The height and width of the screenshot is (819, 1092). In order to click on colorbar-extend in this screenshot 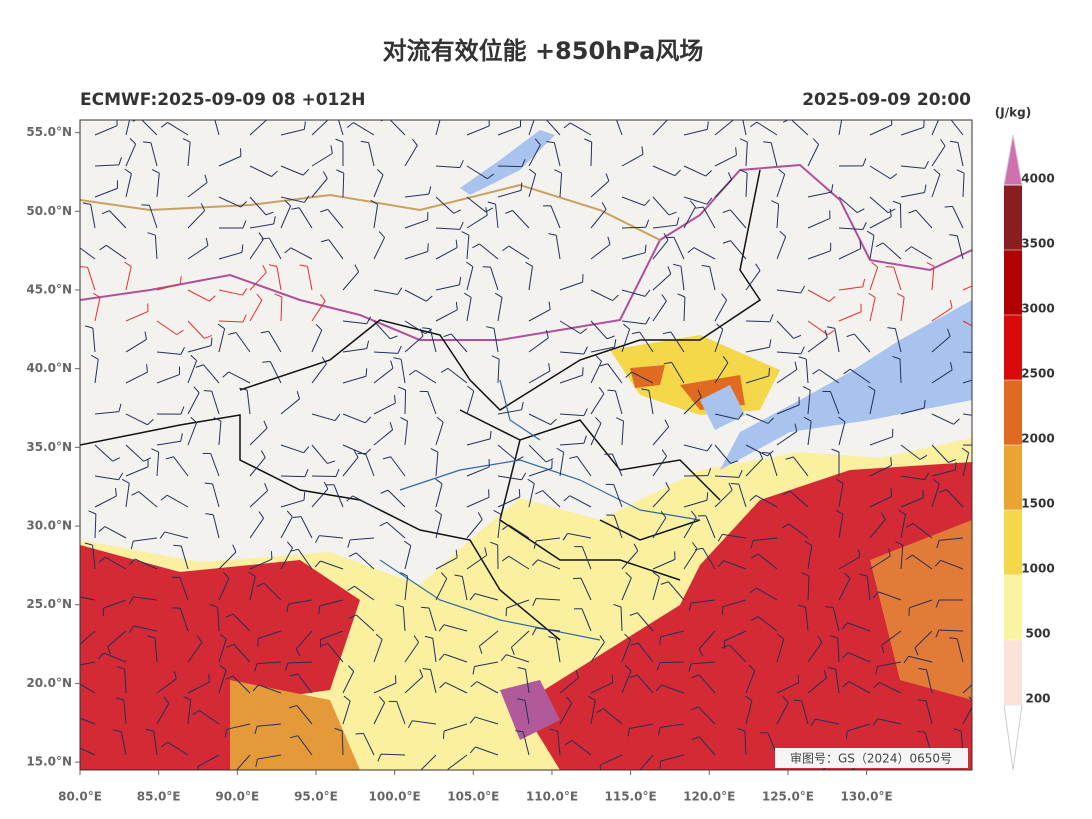, I will do `click(1013, 160)`.